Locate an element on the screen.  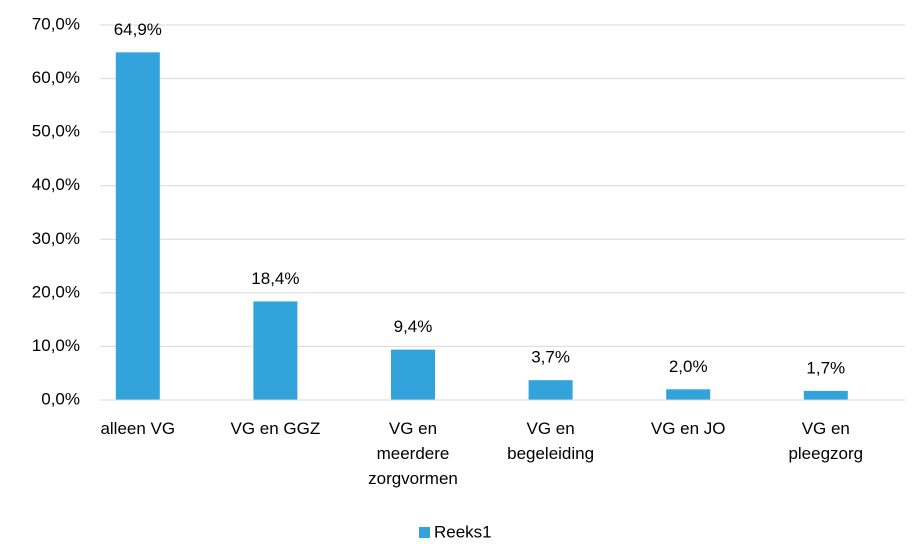
y-tick-label: 10,0% is located at coordinates (56, 345).